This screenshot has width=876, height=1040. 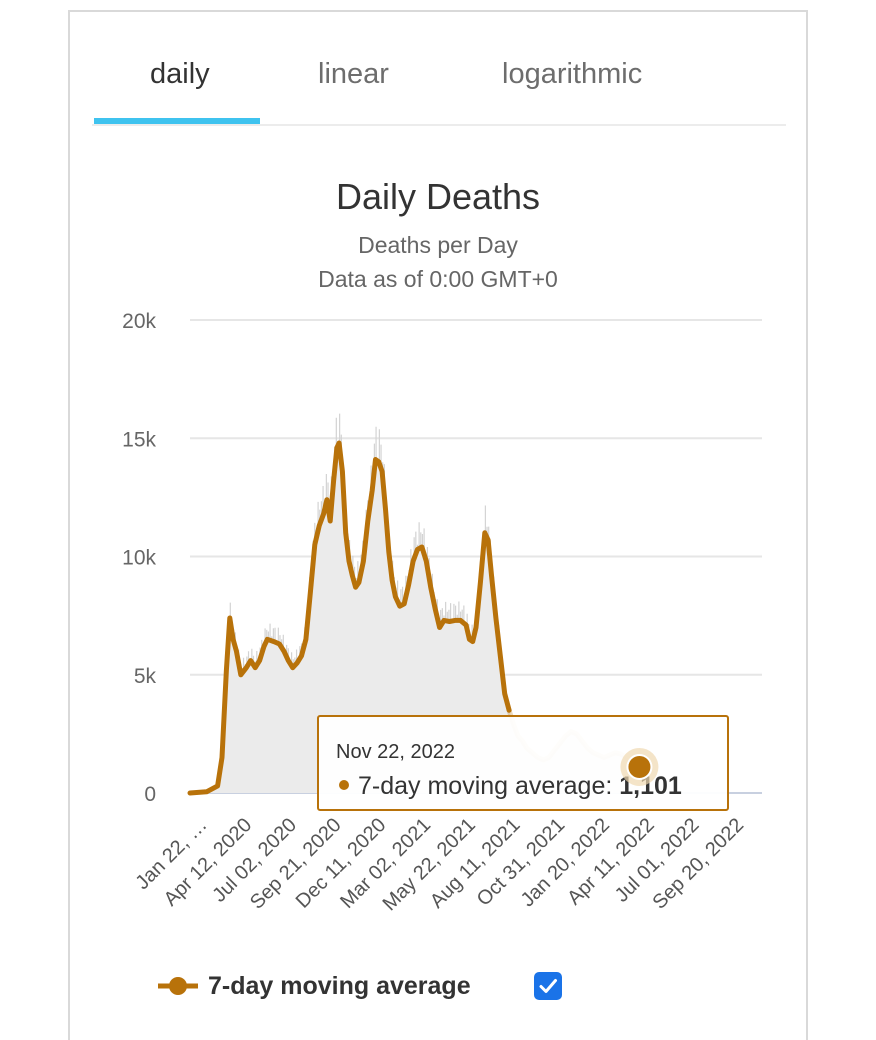 I want to click on svg-text:7-day moving average: 1: 7-day moving average: 1,101, so click(x=520, y=786).